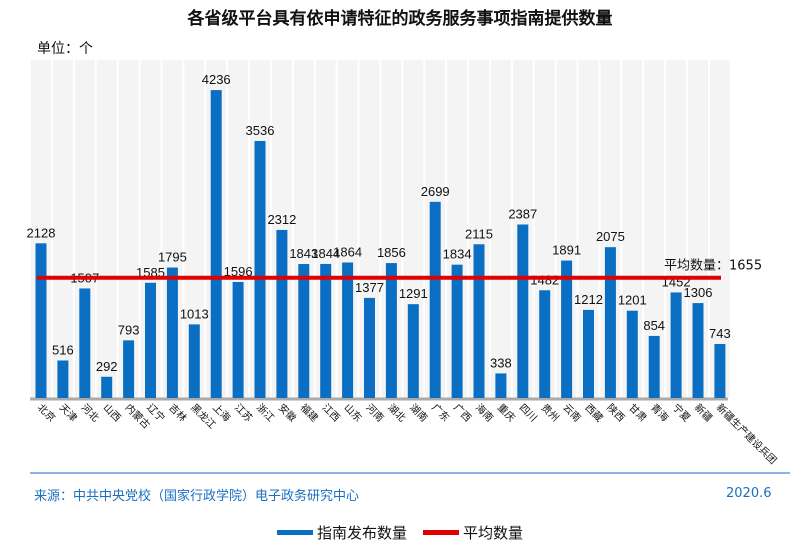 Image resolution: width=800 pixels, height=546 pixels. Describe the element at coordinates (615, 412) in the screenshot. I see `x-tick-label: 陕西` at that location.